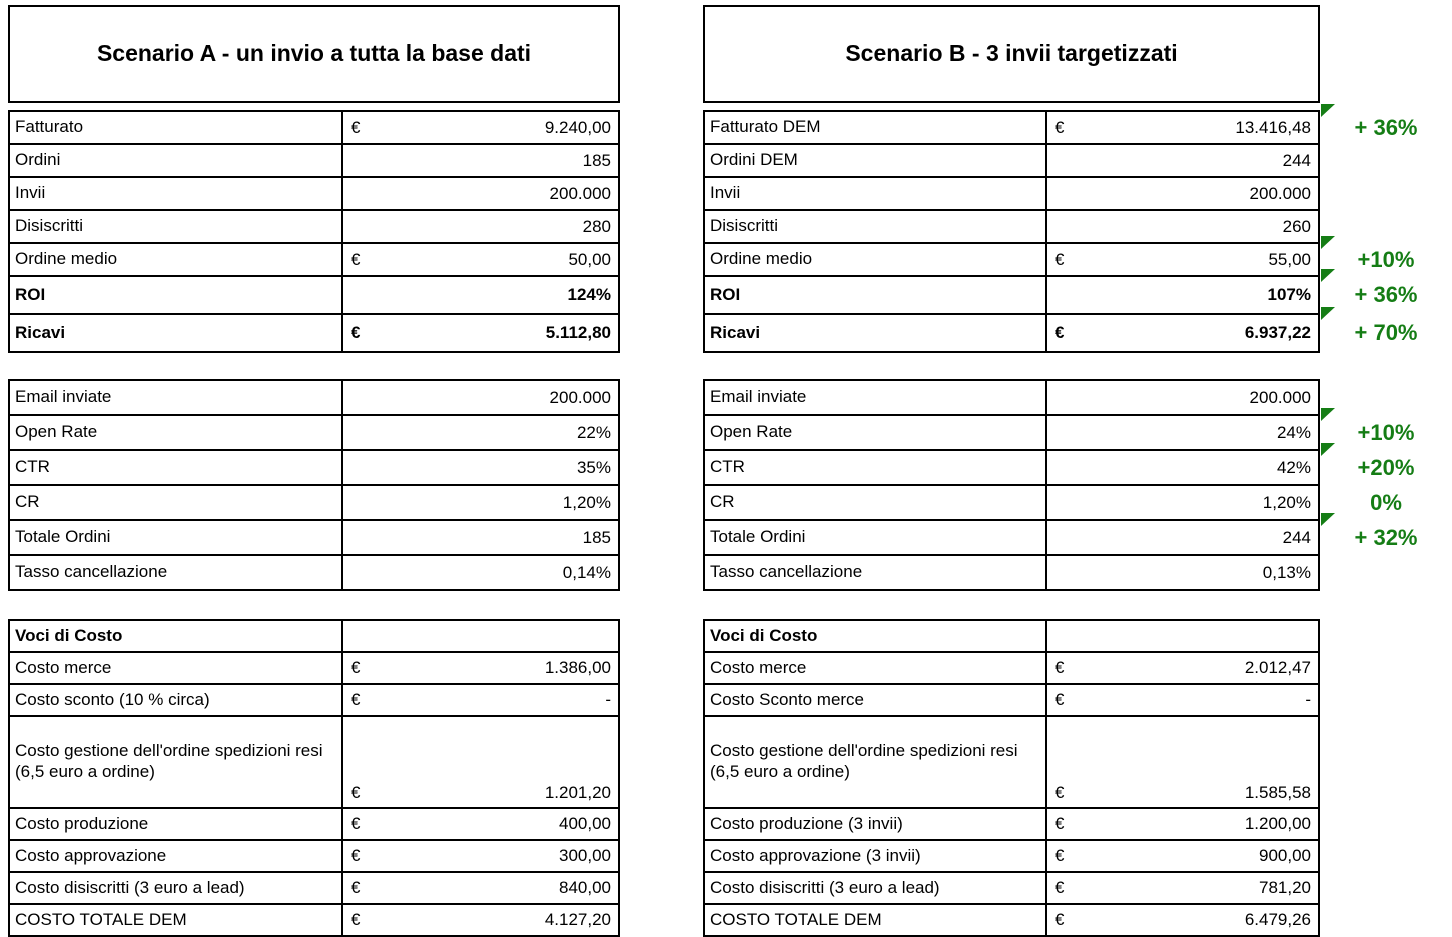 The height and width of the screenshot is (937, 1452). Describe the element at coordinates (82, 823) in the screenshot. I see `cell-label-text: Costo produzione` at that location.